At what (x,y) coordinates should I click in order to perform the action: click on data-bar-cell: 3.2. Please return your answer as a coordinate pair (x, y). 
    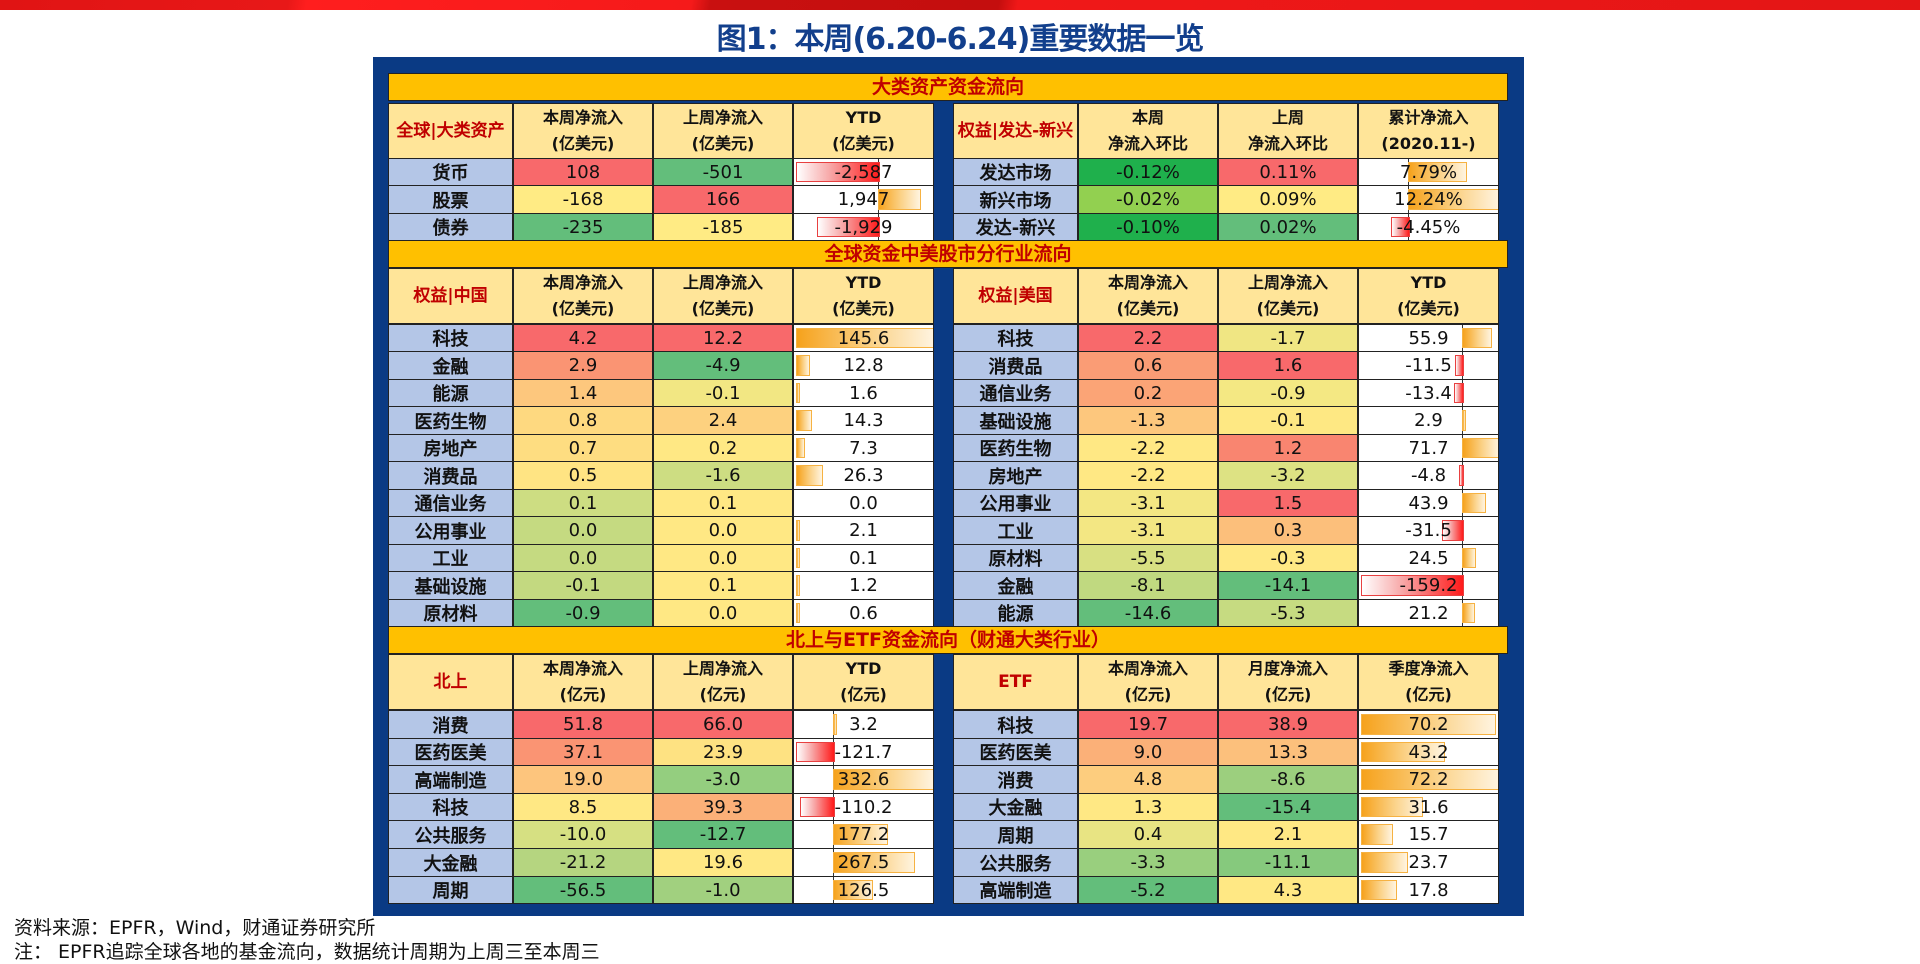
    Looking at the image, I should click on (863, 724).